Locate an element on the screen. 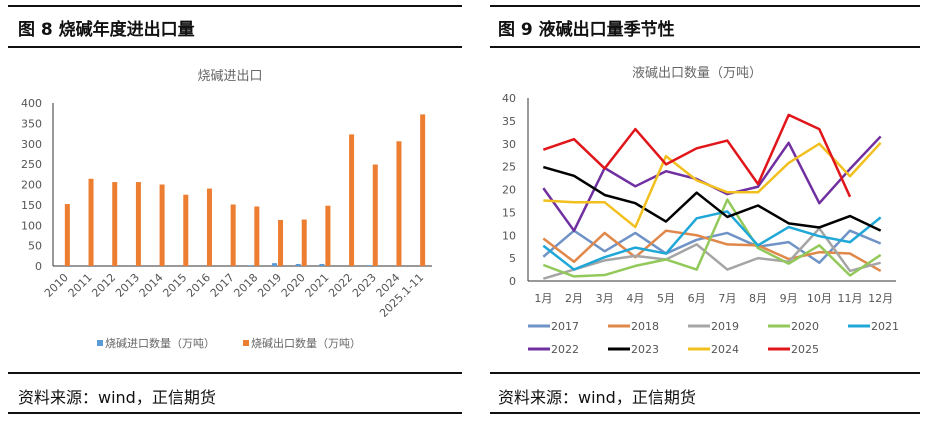  legend-label: 2019 is located at coordinates (725, 326).